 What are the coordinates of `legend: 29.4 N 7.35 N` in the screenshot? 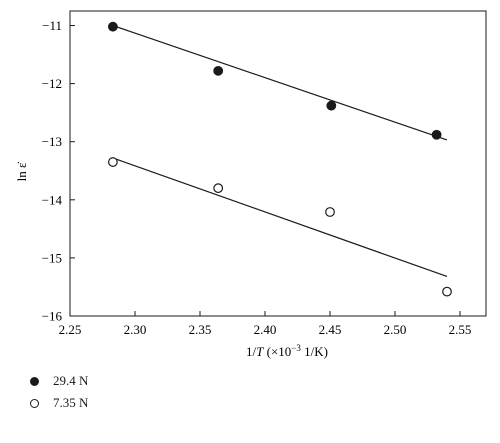 It's located at (59, 392).